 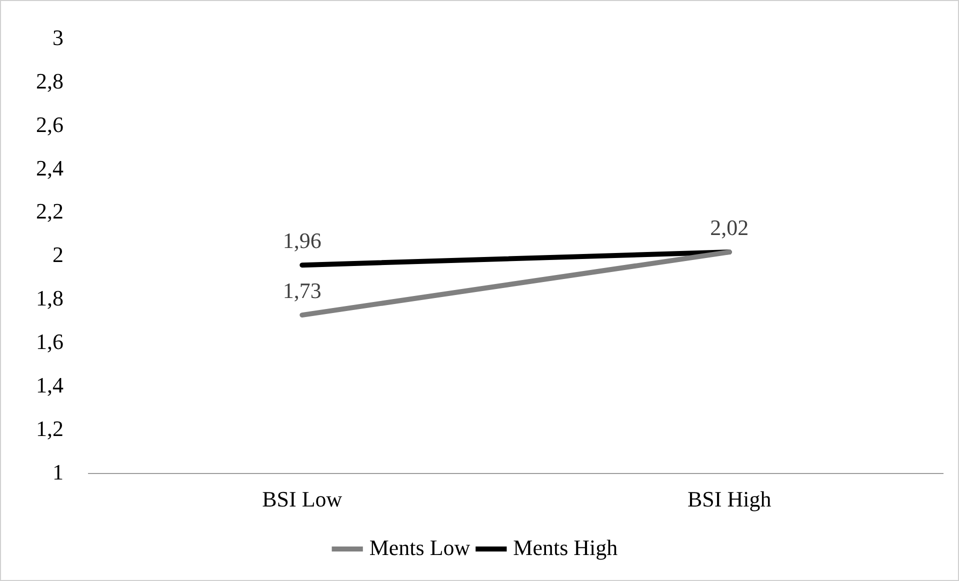 What do you see at coordinates (730, 499) in the screenshot?
I see `x-tick-label: BSI High` at bounding box center [730, 499].